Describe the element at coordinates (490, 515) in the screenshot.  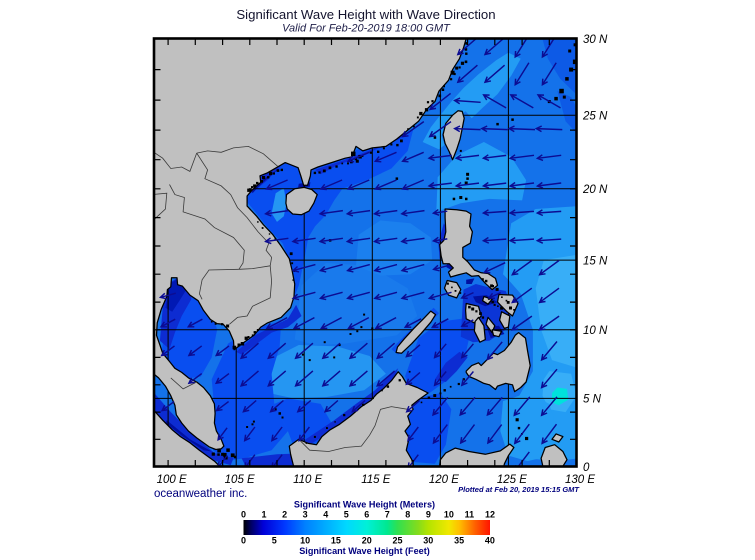
I see `svg-text: 12` at that location.